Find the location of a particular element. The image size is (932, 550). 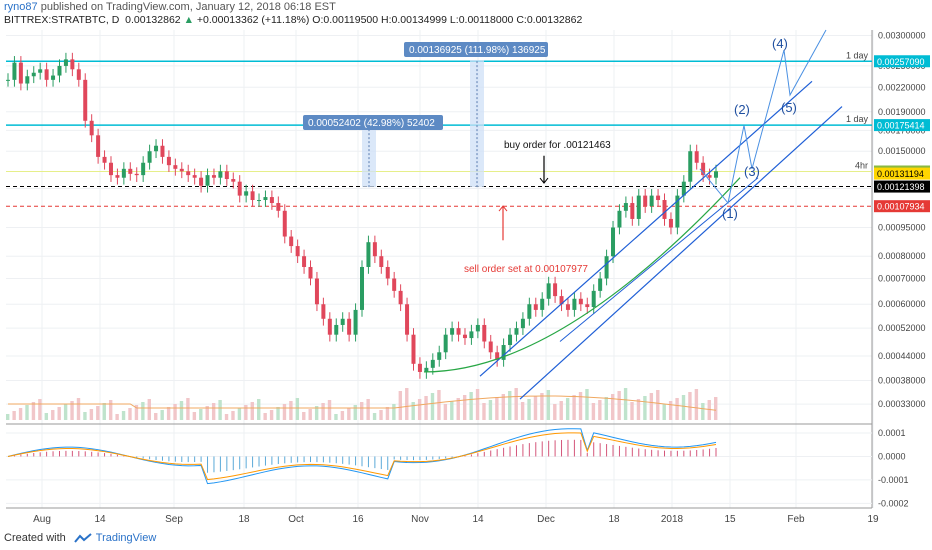

last-price: 0.00132862 is located at coordinates (153, 20).